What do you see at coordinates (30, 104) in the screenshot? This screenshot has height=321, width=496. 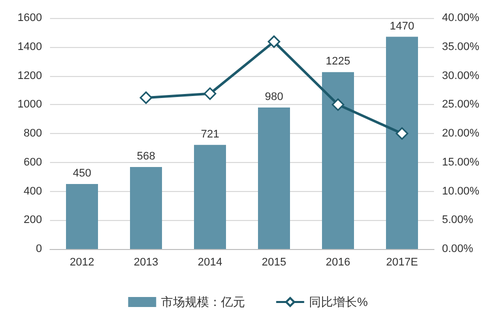 I see `y-tick-label: 1000` at bounding box center [30, 104].